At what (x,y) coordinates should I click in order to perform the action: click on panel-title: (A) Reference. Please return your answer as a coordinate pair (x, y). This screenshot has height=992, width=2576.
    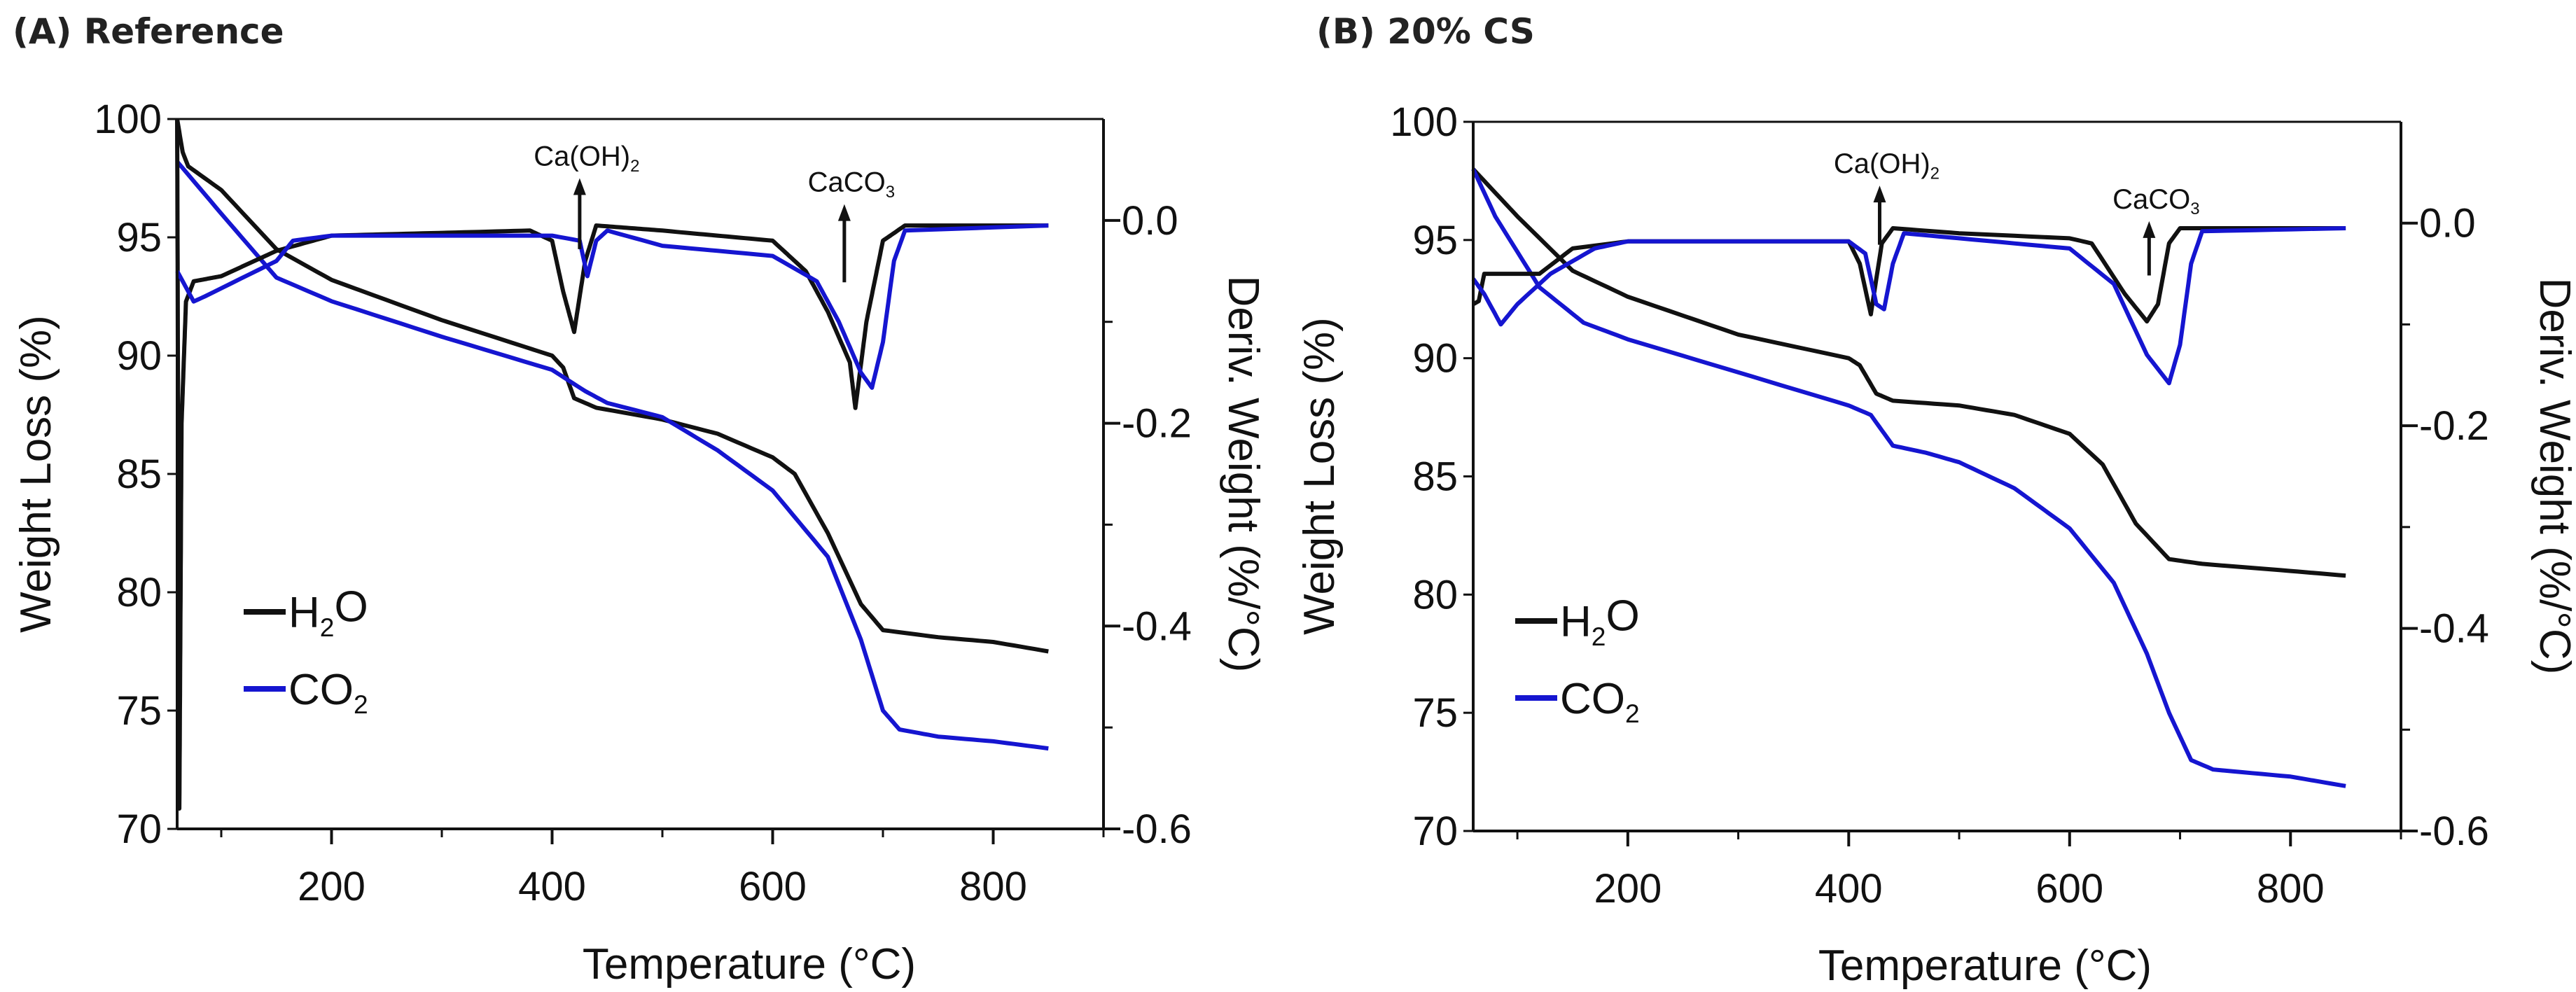
    Looking at the image, I should click on (148, 32).